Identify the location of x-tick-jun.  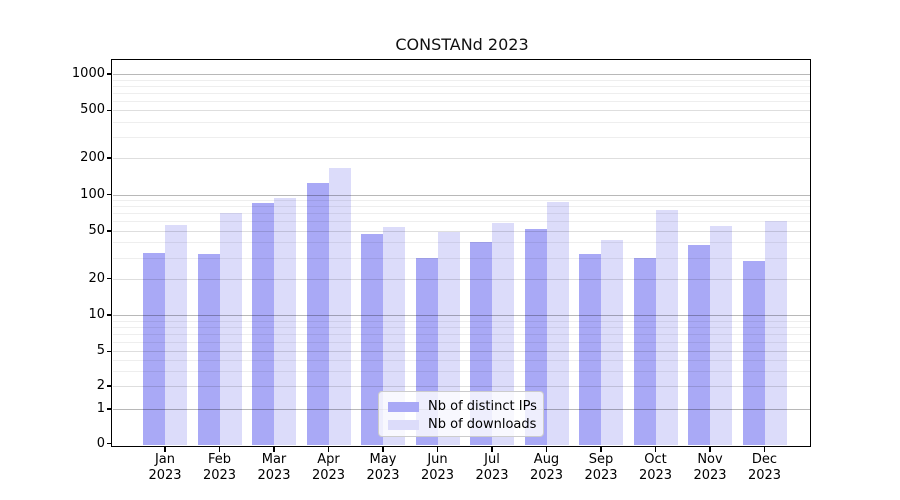
(437, 449).